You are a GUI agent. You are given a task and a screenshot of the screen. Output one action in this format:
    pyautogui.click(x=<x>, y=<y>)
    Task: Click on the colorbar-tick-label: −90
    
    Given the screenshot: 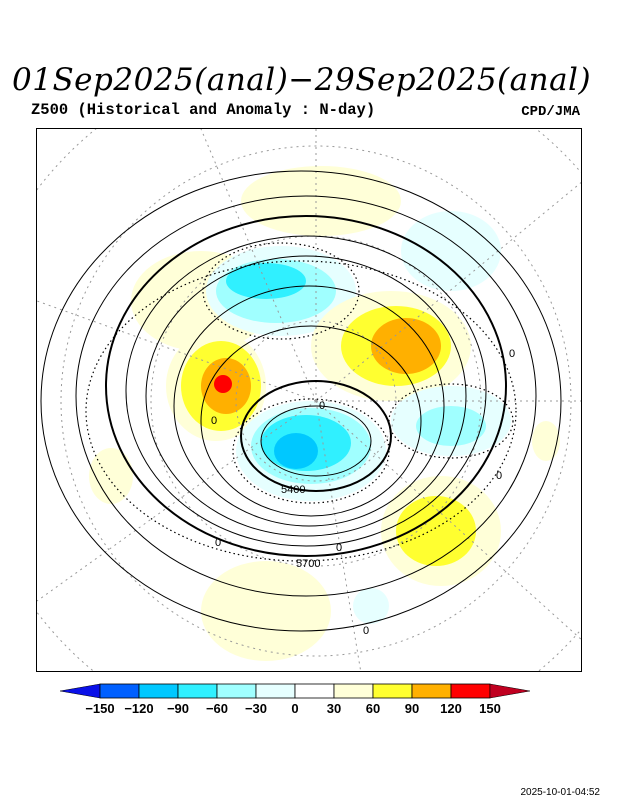 What is the action you would take?
    pyautogui.click(x=178, y=708)
    